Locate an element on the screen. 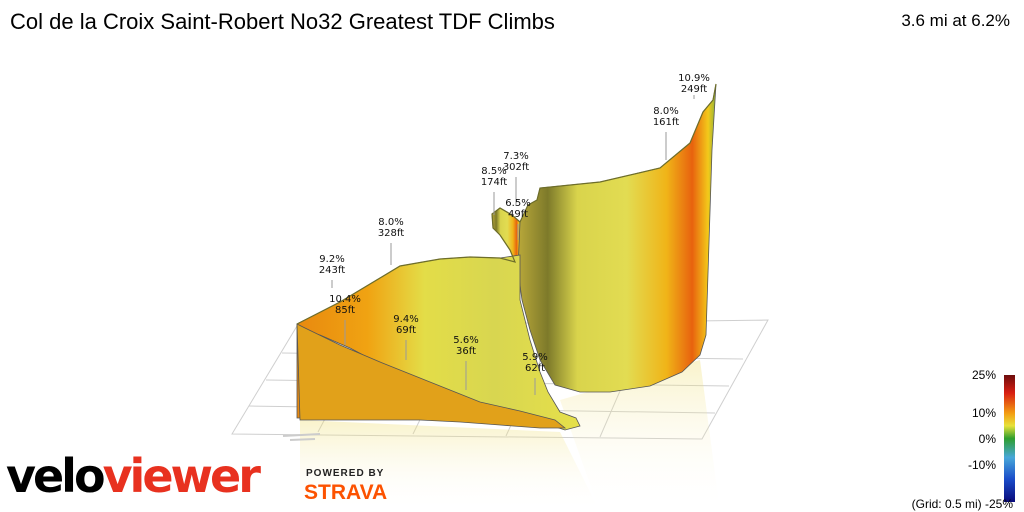 This screenshot has width=1024, height=512. segment-gain-label: 302ft is located at coordinates (516, 167).